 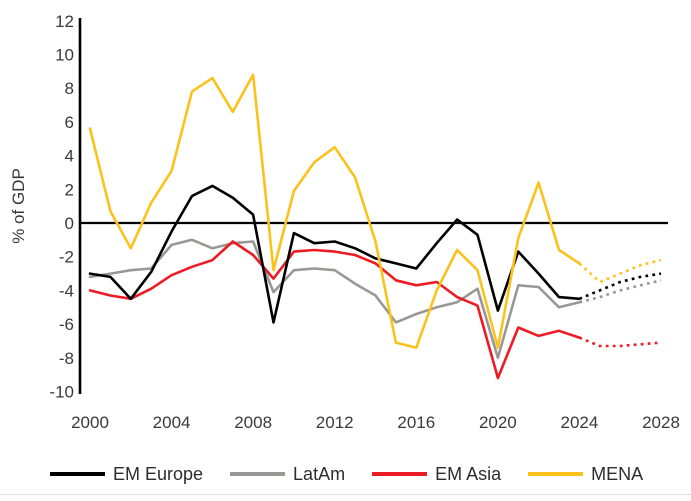 What do you see at coordinates (66, 324) in the screenshot?
I see `y-tick--6: -6` at bounding box center [66, 324].